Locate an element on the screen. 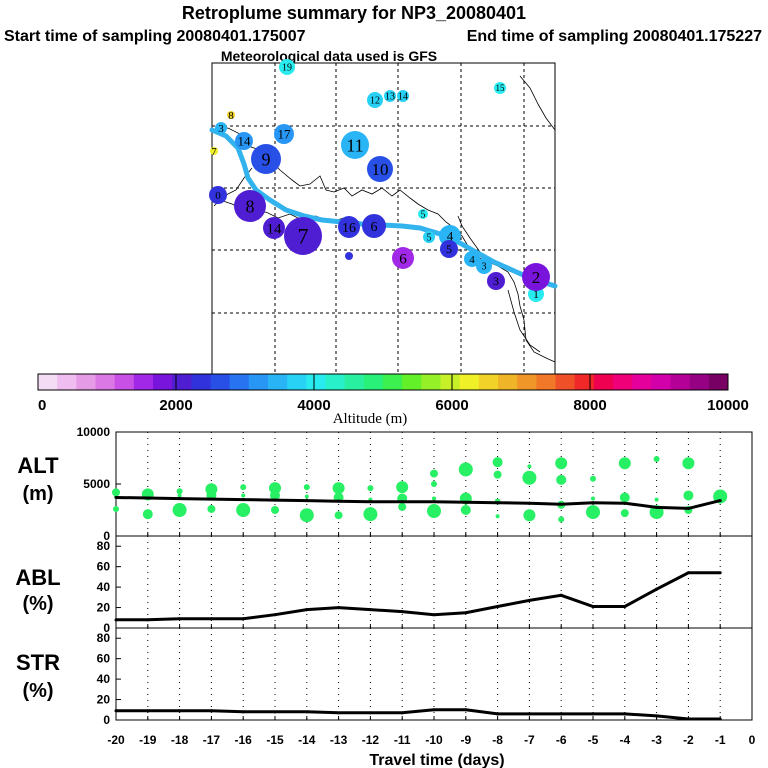 This screenshot has height=768, width=768. plume-marker: 13 is located at coordinates (390, 96).